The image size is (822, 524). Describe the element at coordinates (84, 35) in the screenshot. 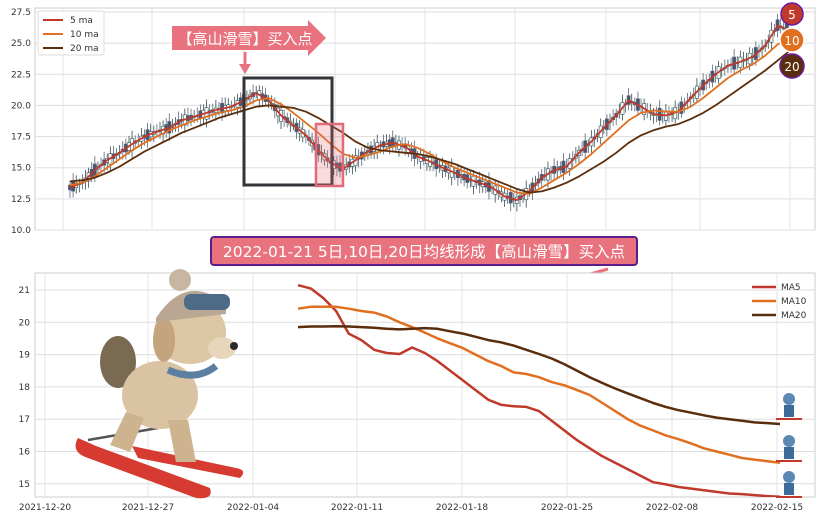

I see `legend-label-10ma: 10 ma` at that location.